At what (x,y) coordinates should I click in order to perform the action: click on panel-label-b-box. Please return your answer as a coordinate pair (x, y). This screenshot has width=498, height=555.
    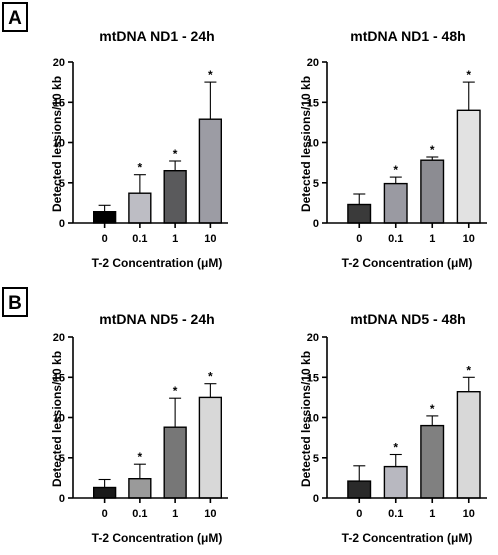
    Looking at the image, I should click on (15, 302).